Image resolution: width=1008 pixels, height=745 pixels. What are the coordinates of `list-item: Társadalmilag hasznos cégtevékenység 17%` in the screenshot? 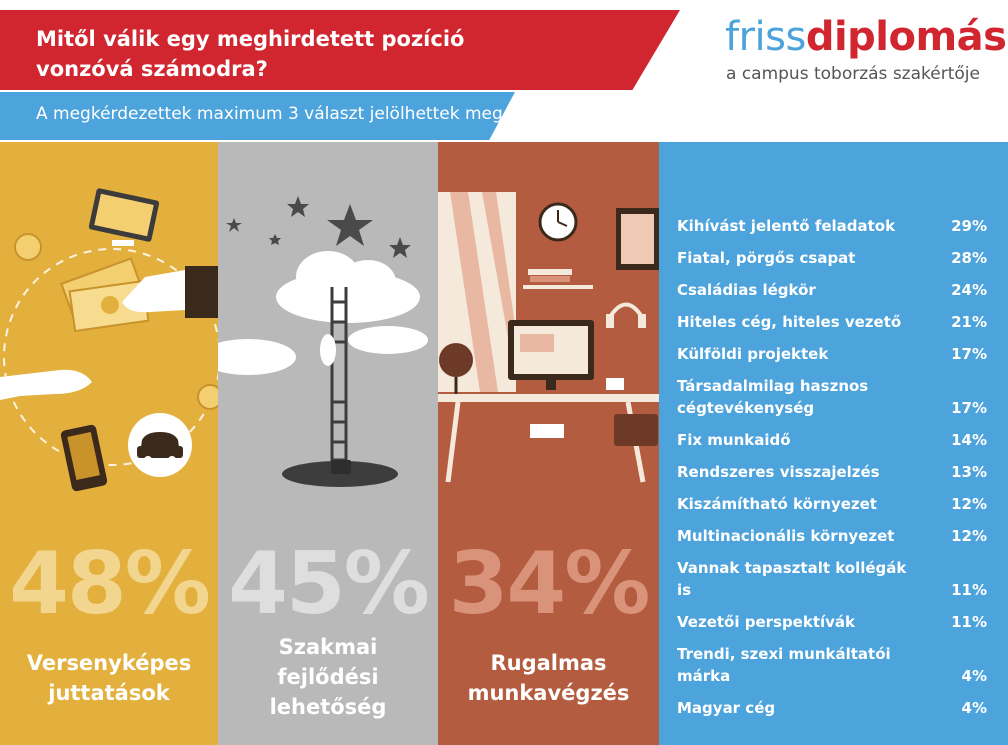 It's located at (832, 397).